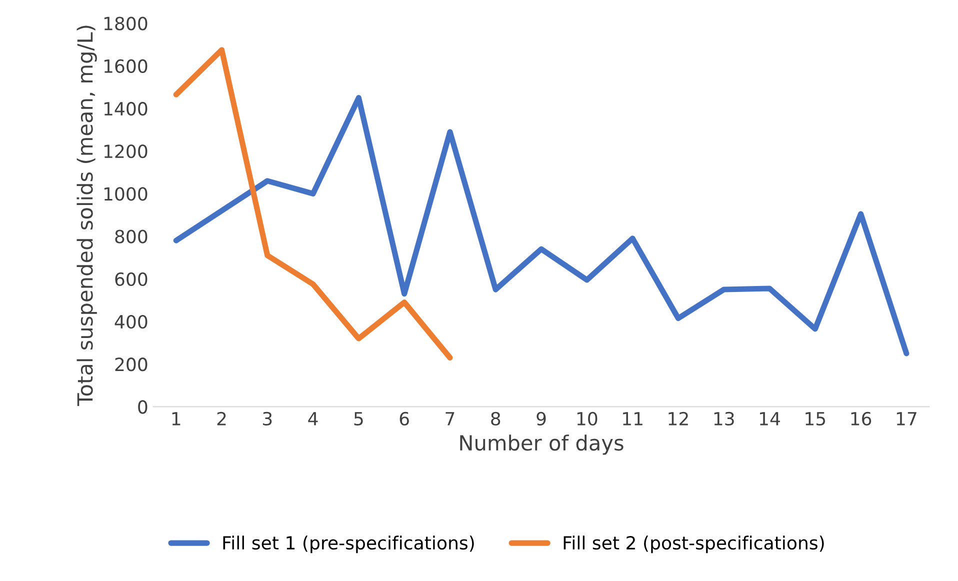  I want to click on y-tick-label: 200, so click(131, 365).